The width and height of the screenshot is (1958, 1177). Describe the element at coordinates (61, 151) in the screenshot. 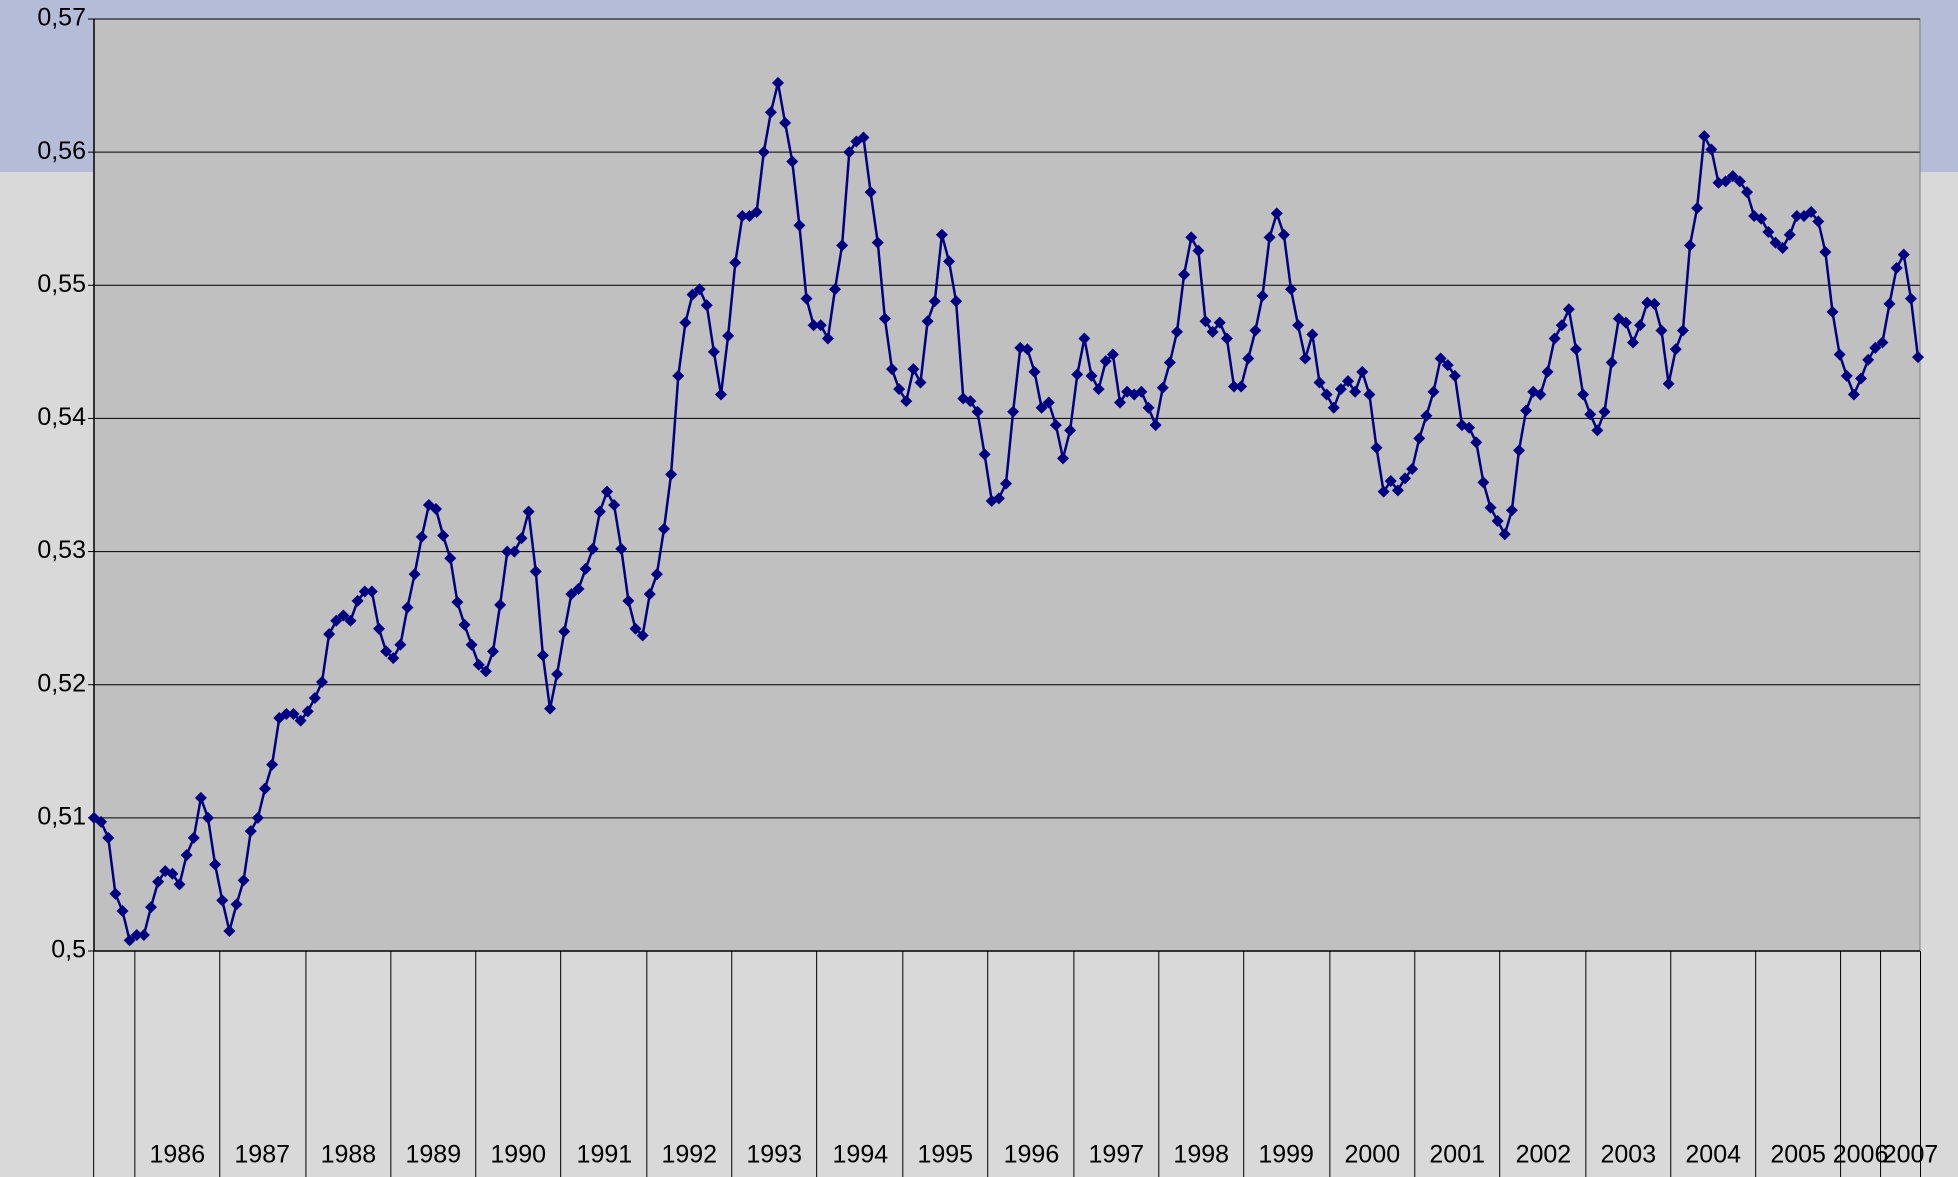

I see `y-tick-label: 0,56` at that location.